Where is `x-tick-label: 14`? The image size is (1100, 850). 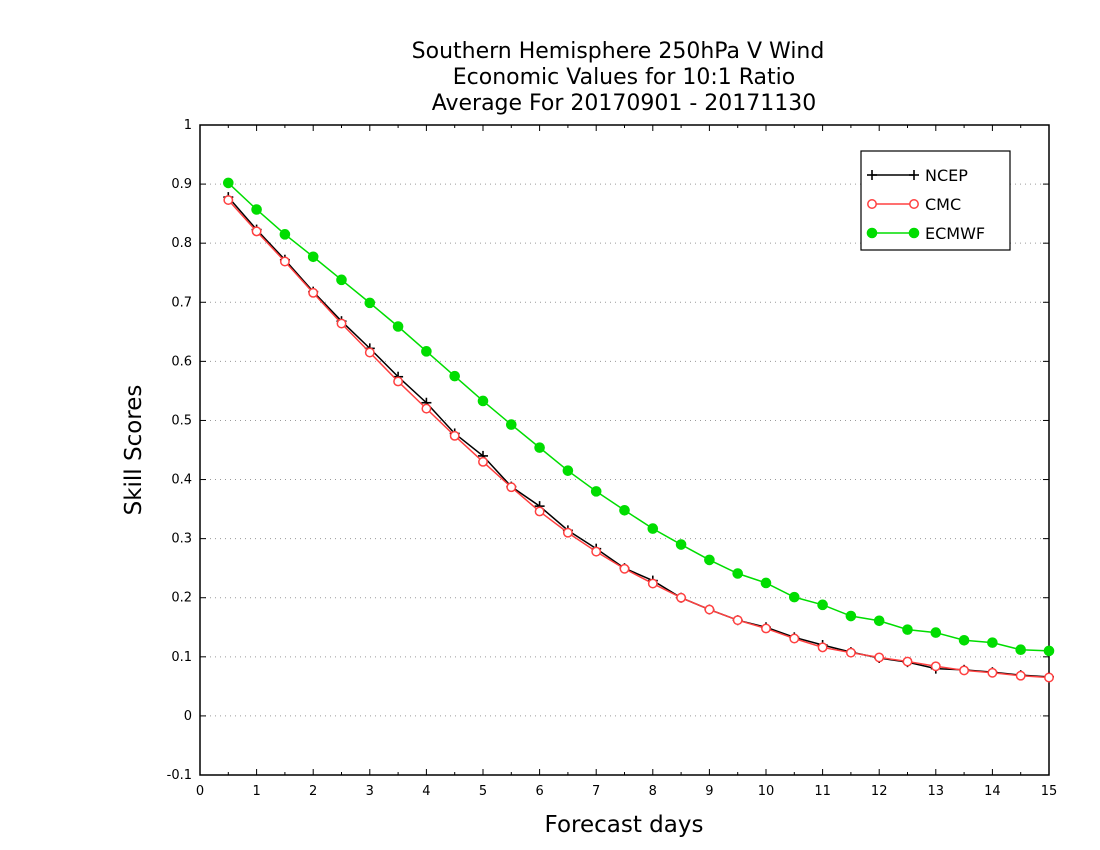
x-tick-label: 14 is located at coordinates (992, 791).